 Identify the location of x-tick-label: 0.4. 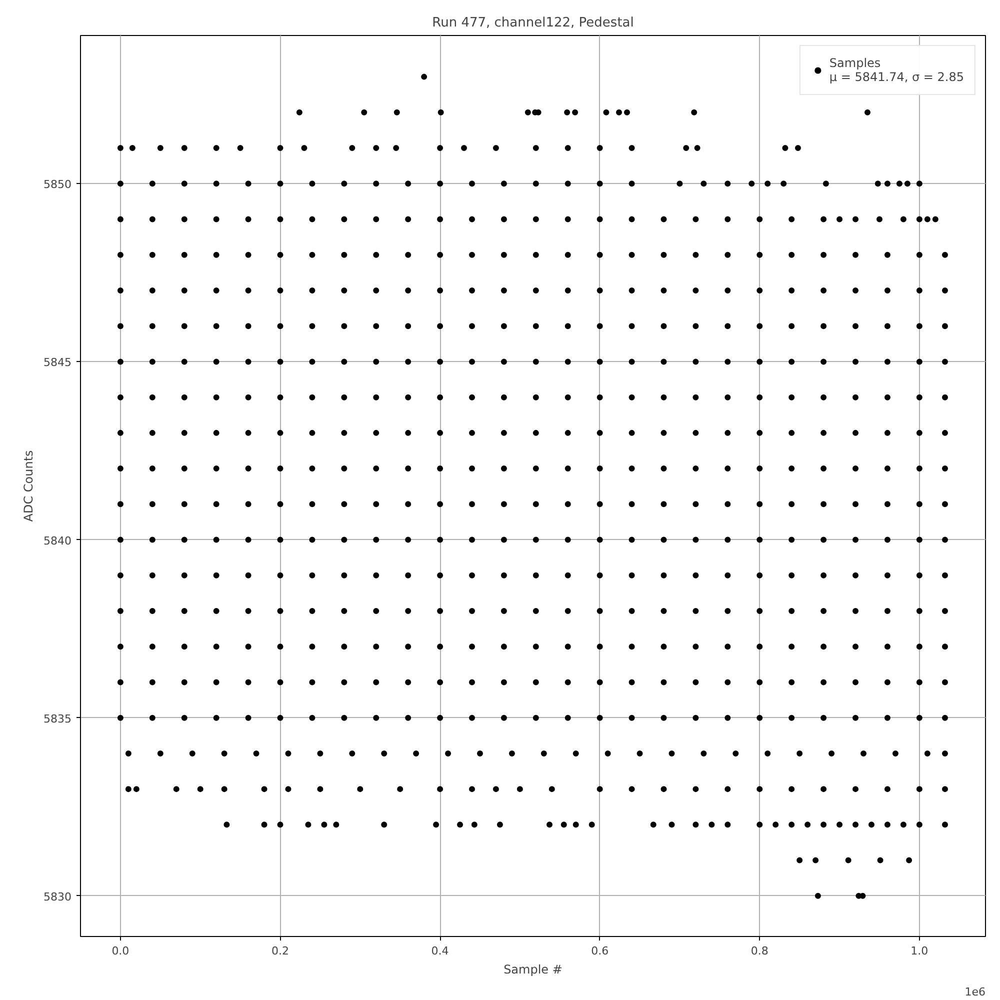
(440, 951).